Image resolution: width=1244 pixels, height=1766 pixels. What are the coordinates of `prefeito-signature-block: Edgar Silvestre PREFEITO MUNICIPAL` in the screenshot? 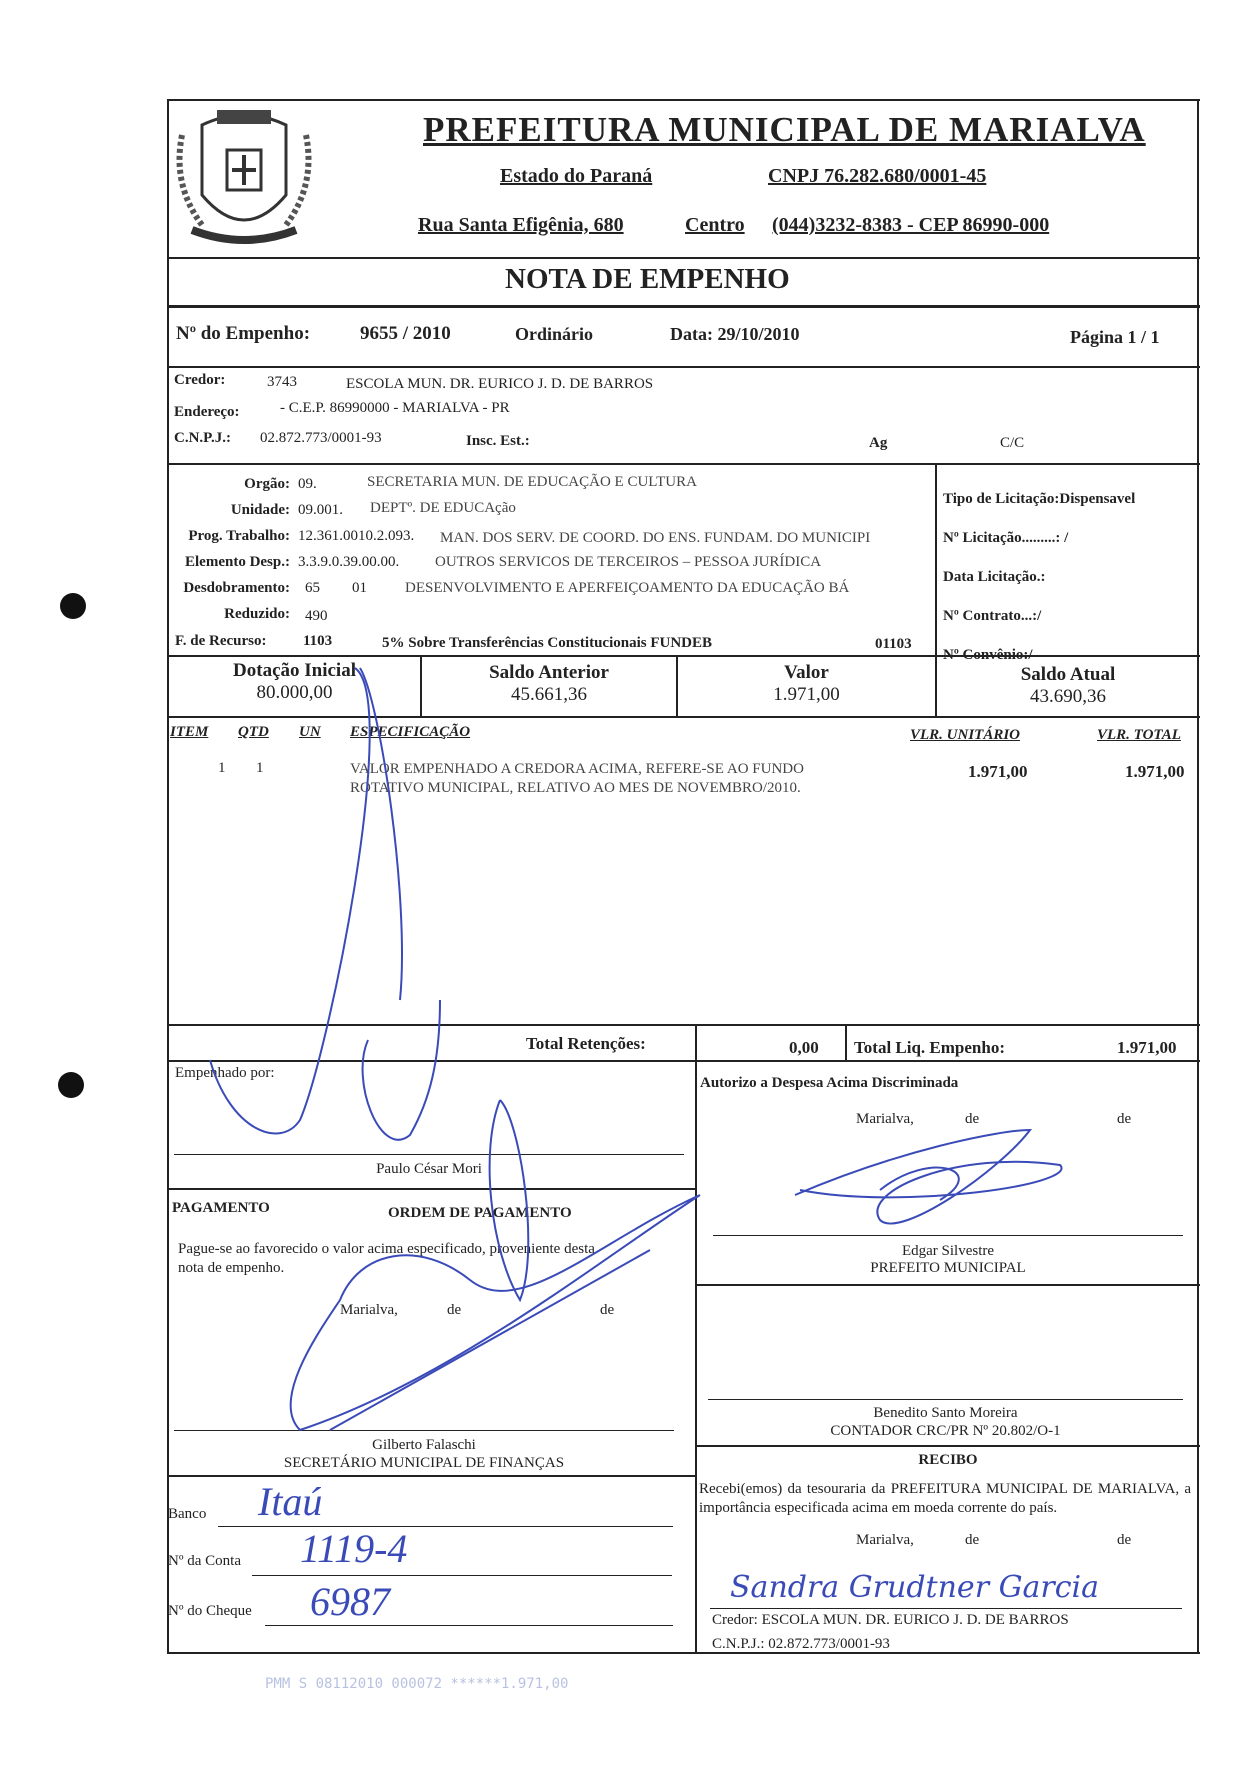 It's located at (948, 1260).